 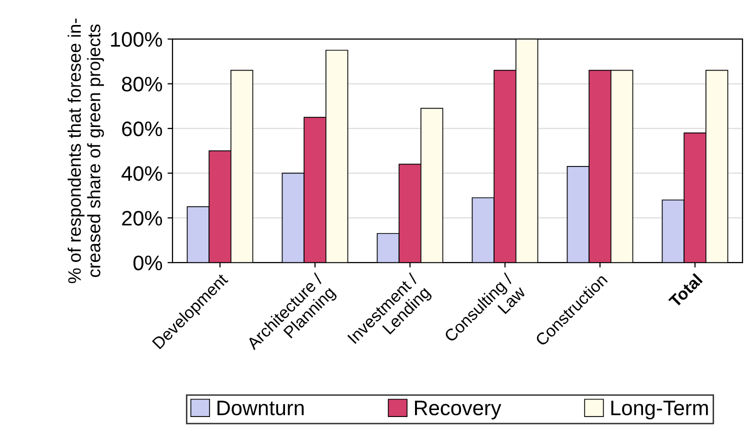 I want to click on y-tick-label: 80%, so click(x=142, y=84).